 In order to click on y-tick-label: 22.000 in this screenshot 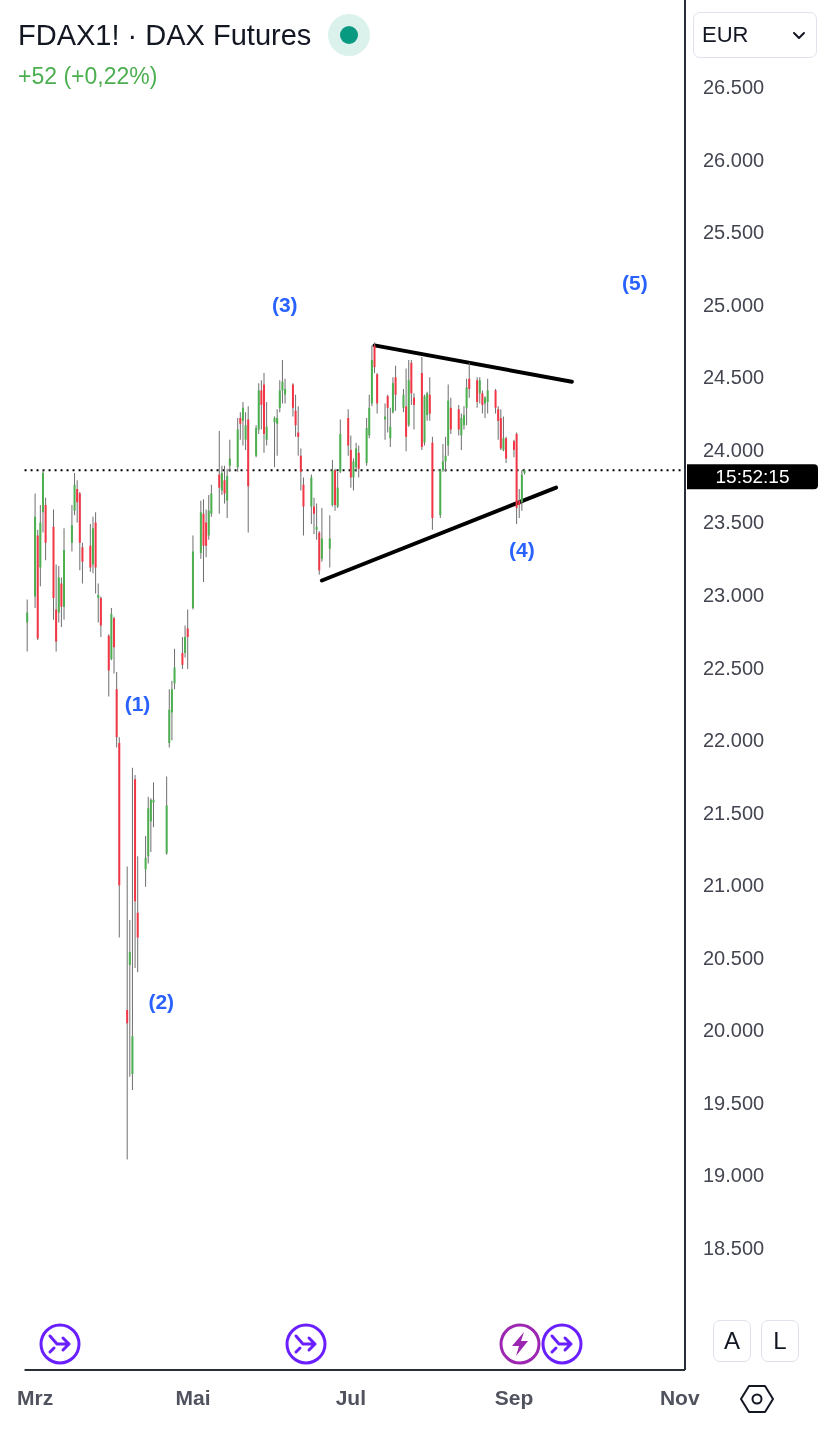, I will do `click(734, 740)`.